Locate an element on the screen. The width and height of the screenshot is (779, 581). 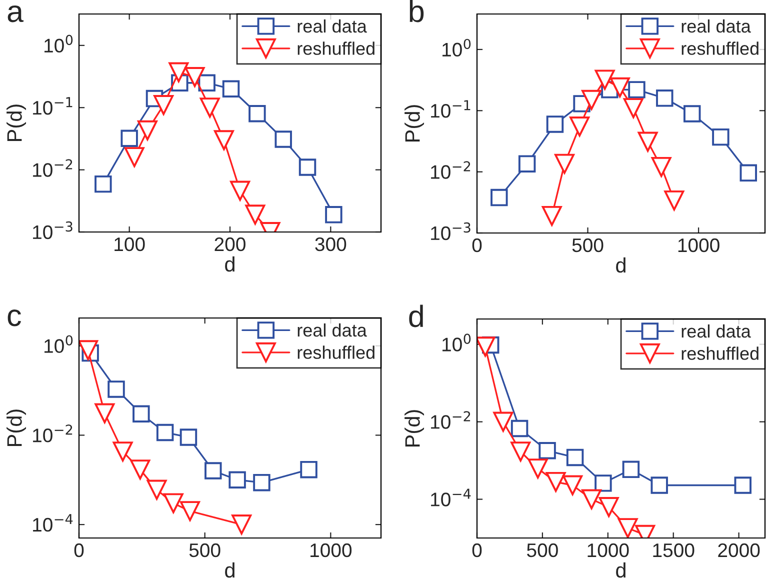
x-tick-label: 2000 is located at coordinates (739, 550).